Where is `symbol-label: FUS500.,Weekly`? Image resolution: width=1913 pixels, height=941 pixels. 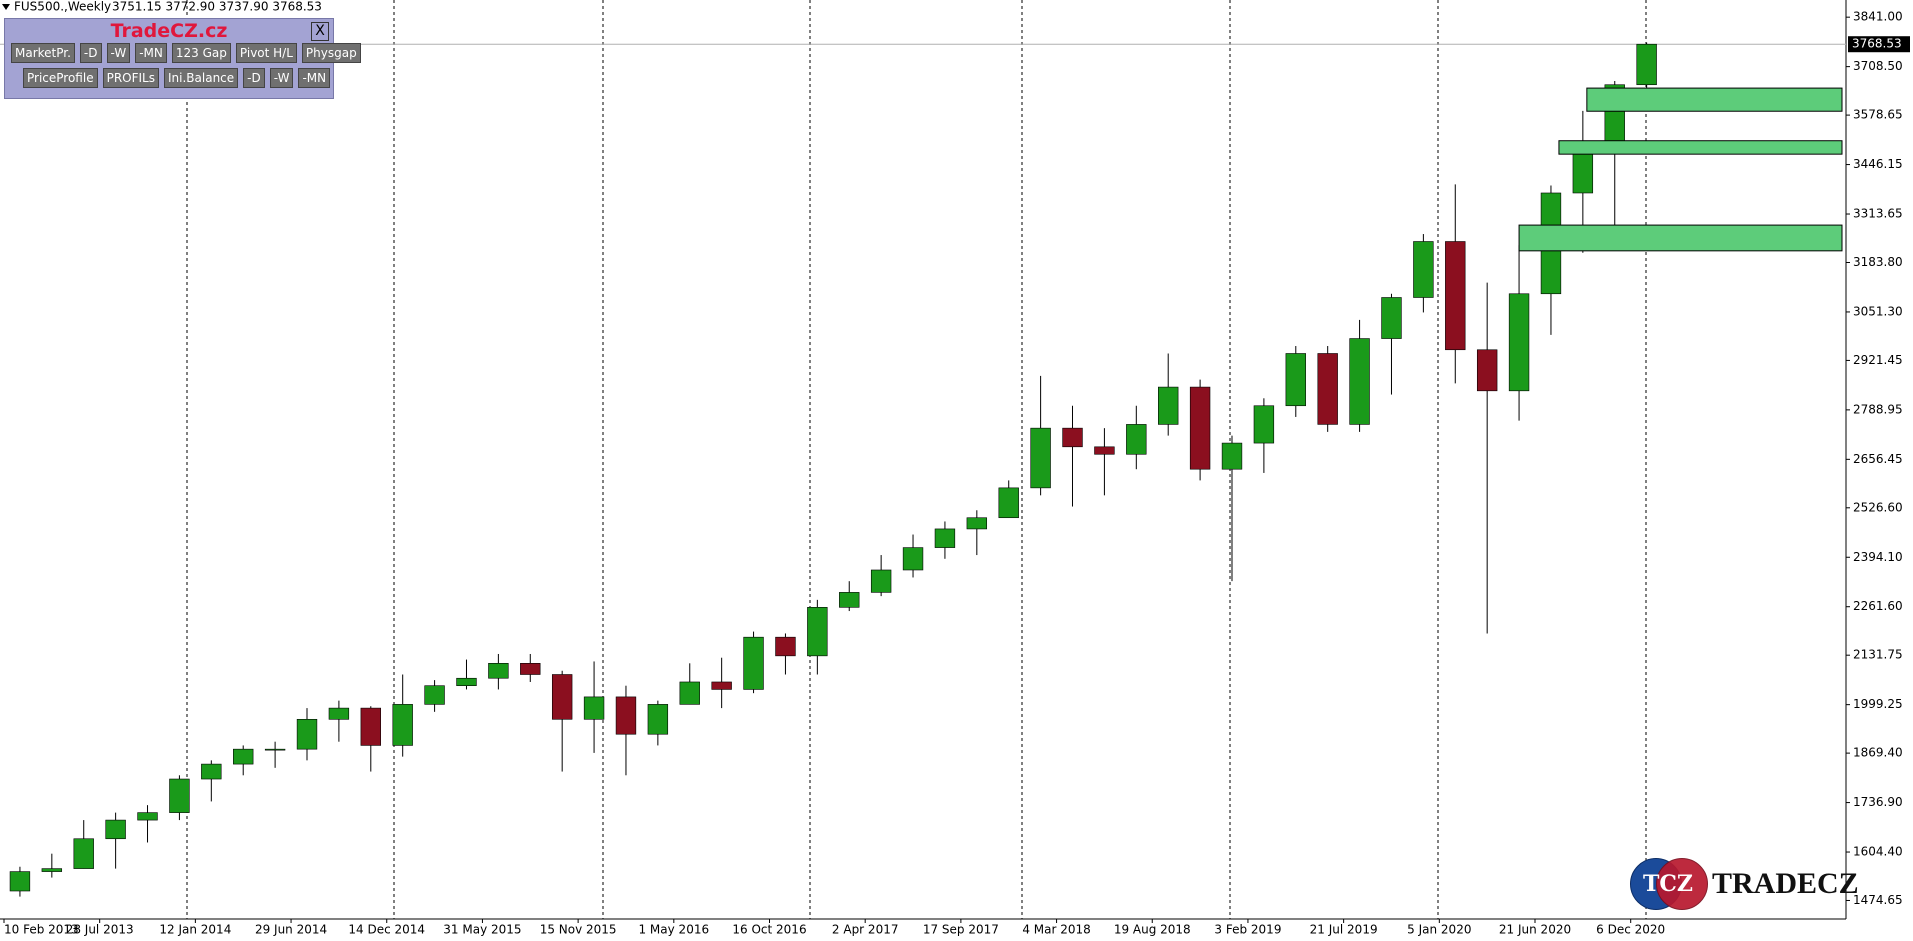 symbol-label: FUS500.,Weekly is located at coordinates (62, 7).